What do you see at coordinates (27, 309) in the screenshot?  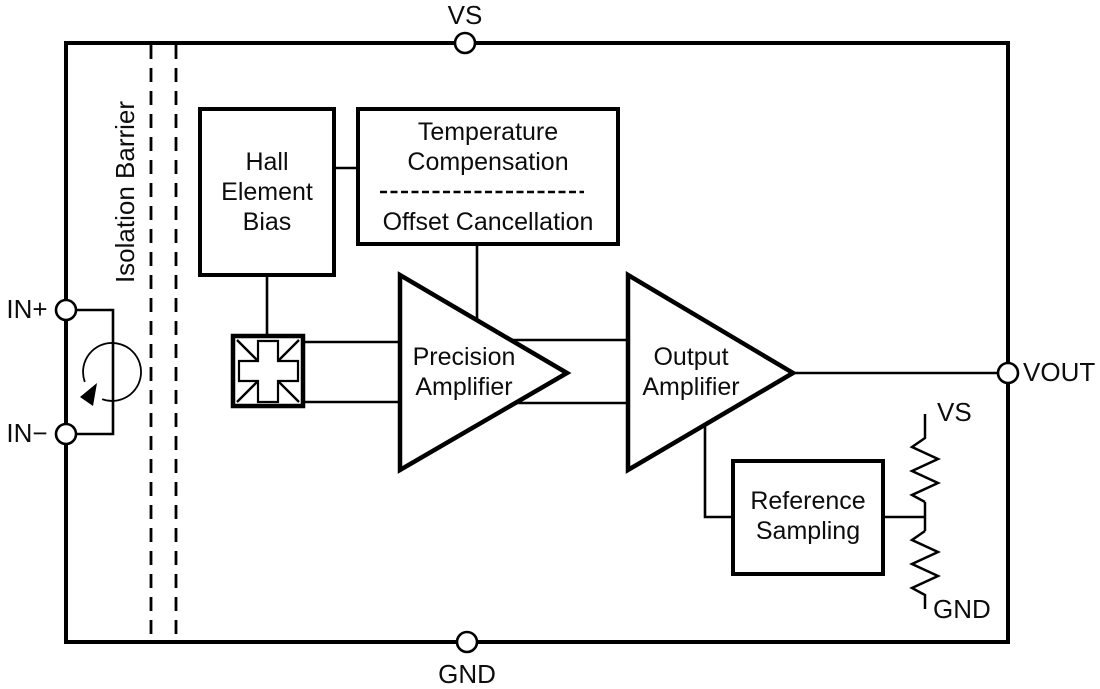 I see `pin-label-in-plus: IN+` at bounding box center [27, 309].